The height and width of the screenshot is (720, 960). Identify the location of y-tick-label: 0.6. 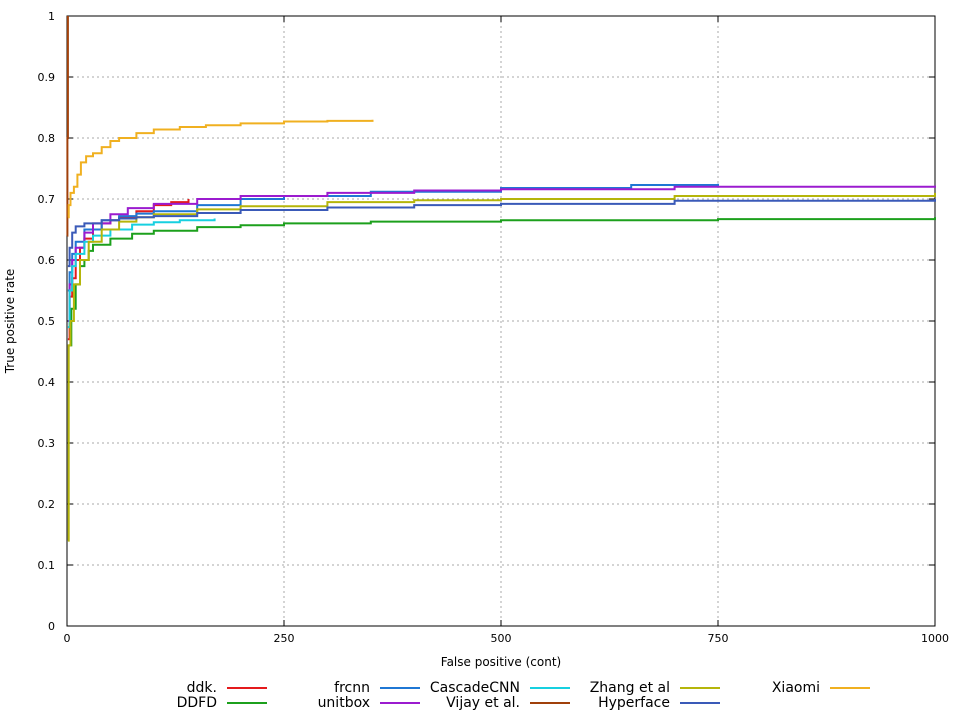
(47, 260).